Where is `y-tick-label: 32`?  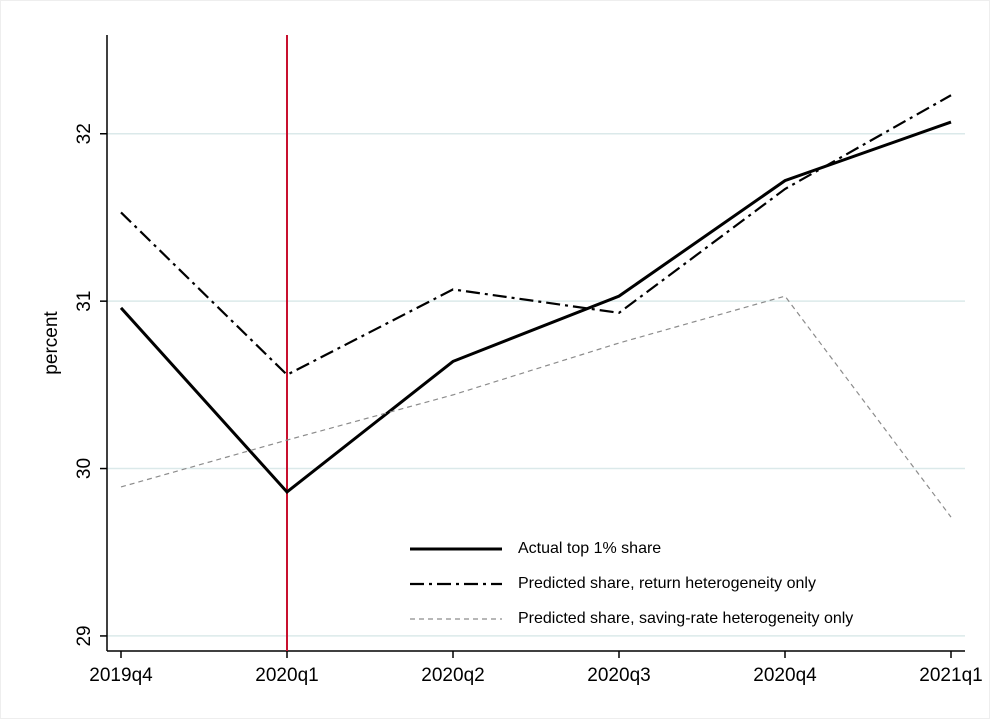 y-tick-label: 32 is located at coordinates (84, 133).